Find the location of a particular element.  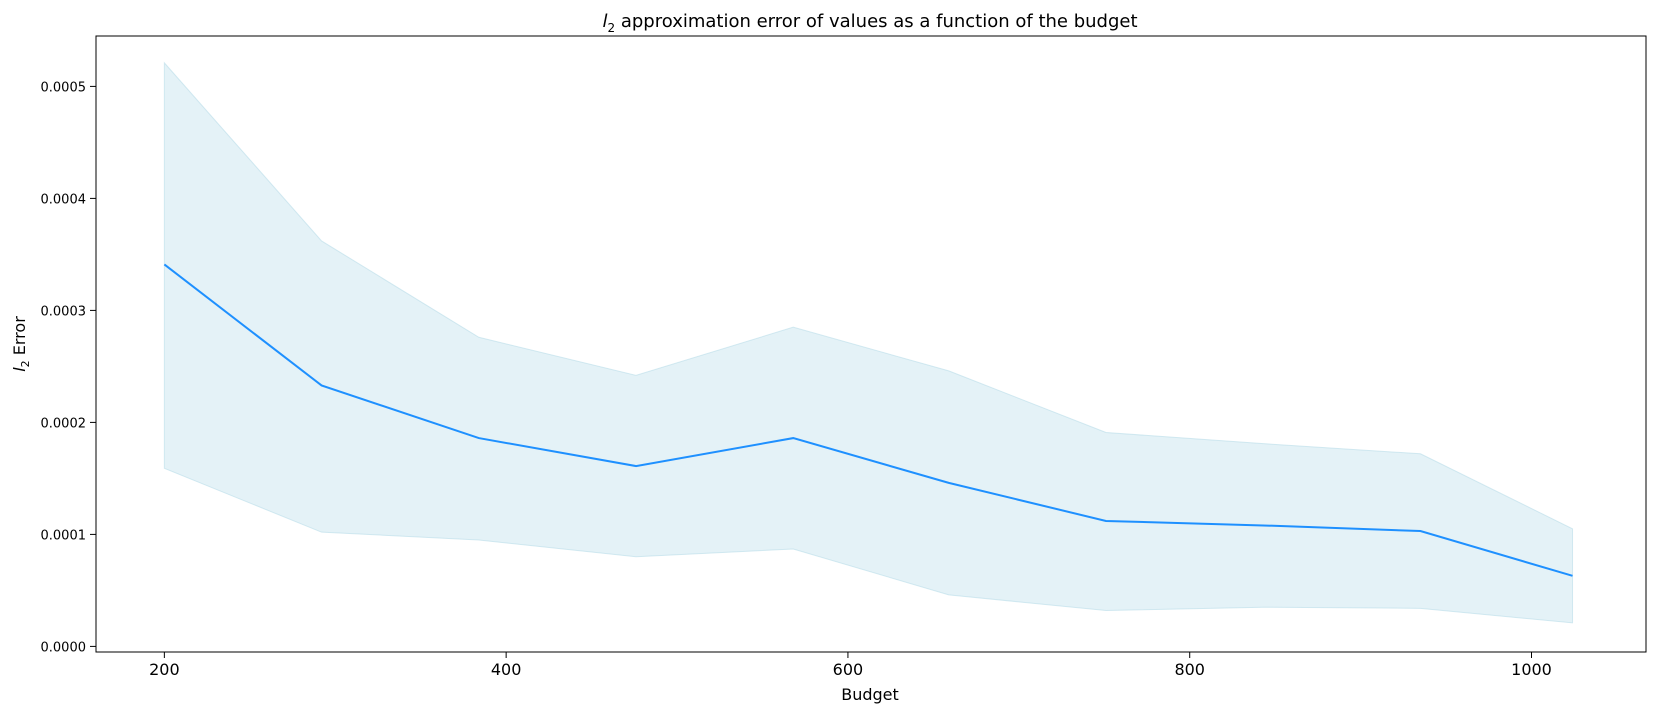

x-tick-label: 800 is located at coordinates (1189, 669).